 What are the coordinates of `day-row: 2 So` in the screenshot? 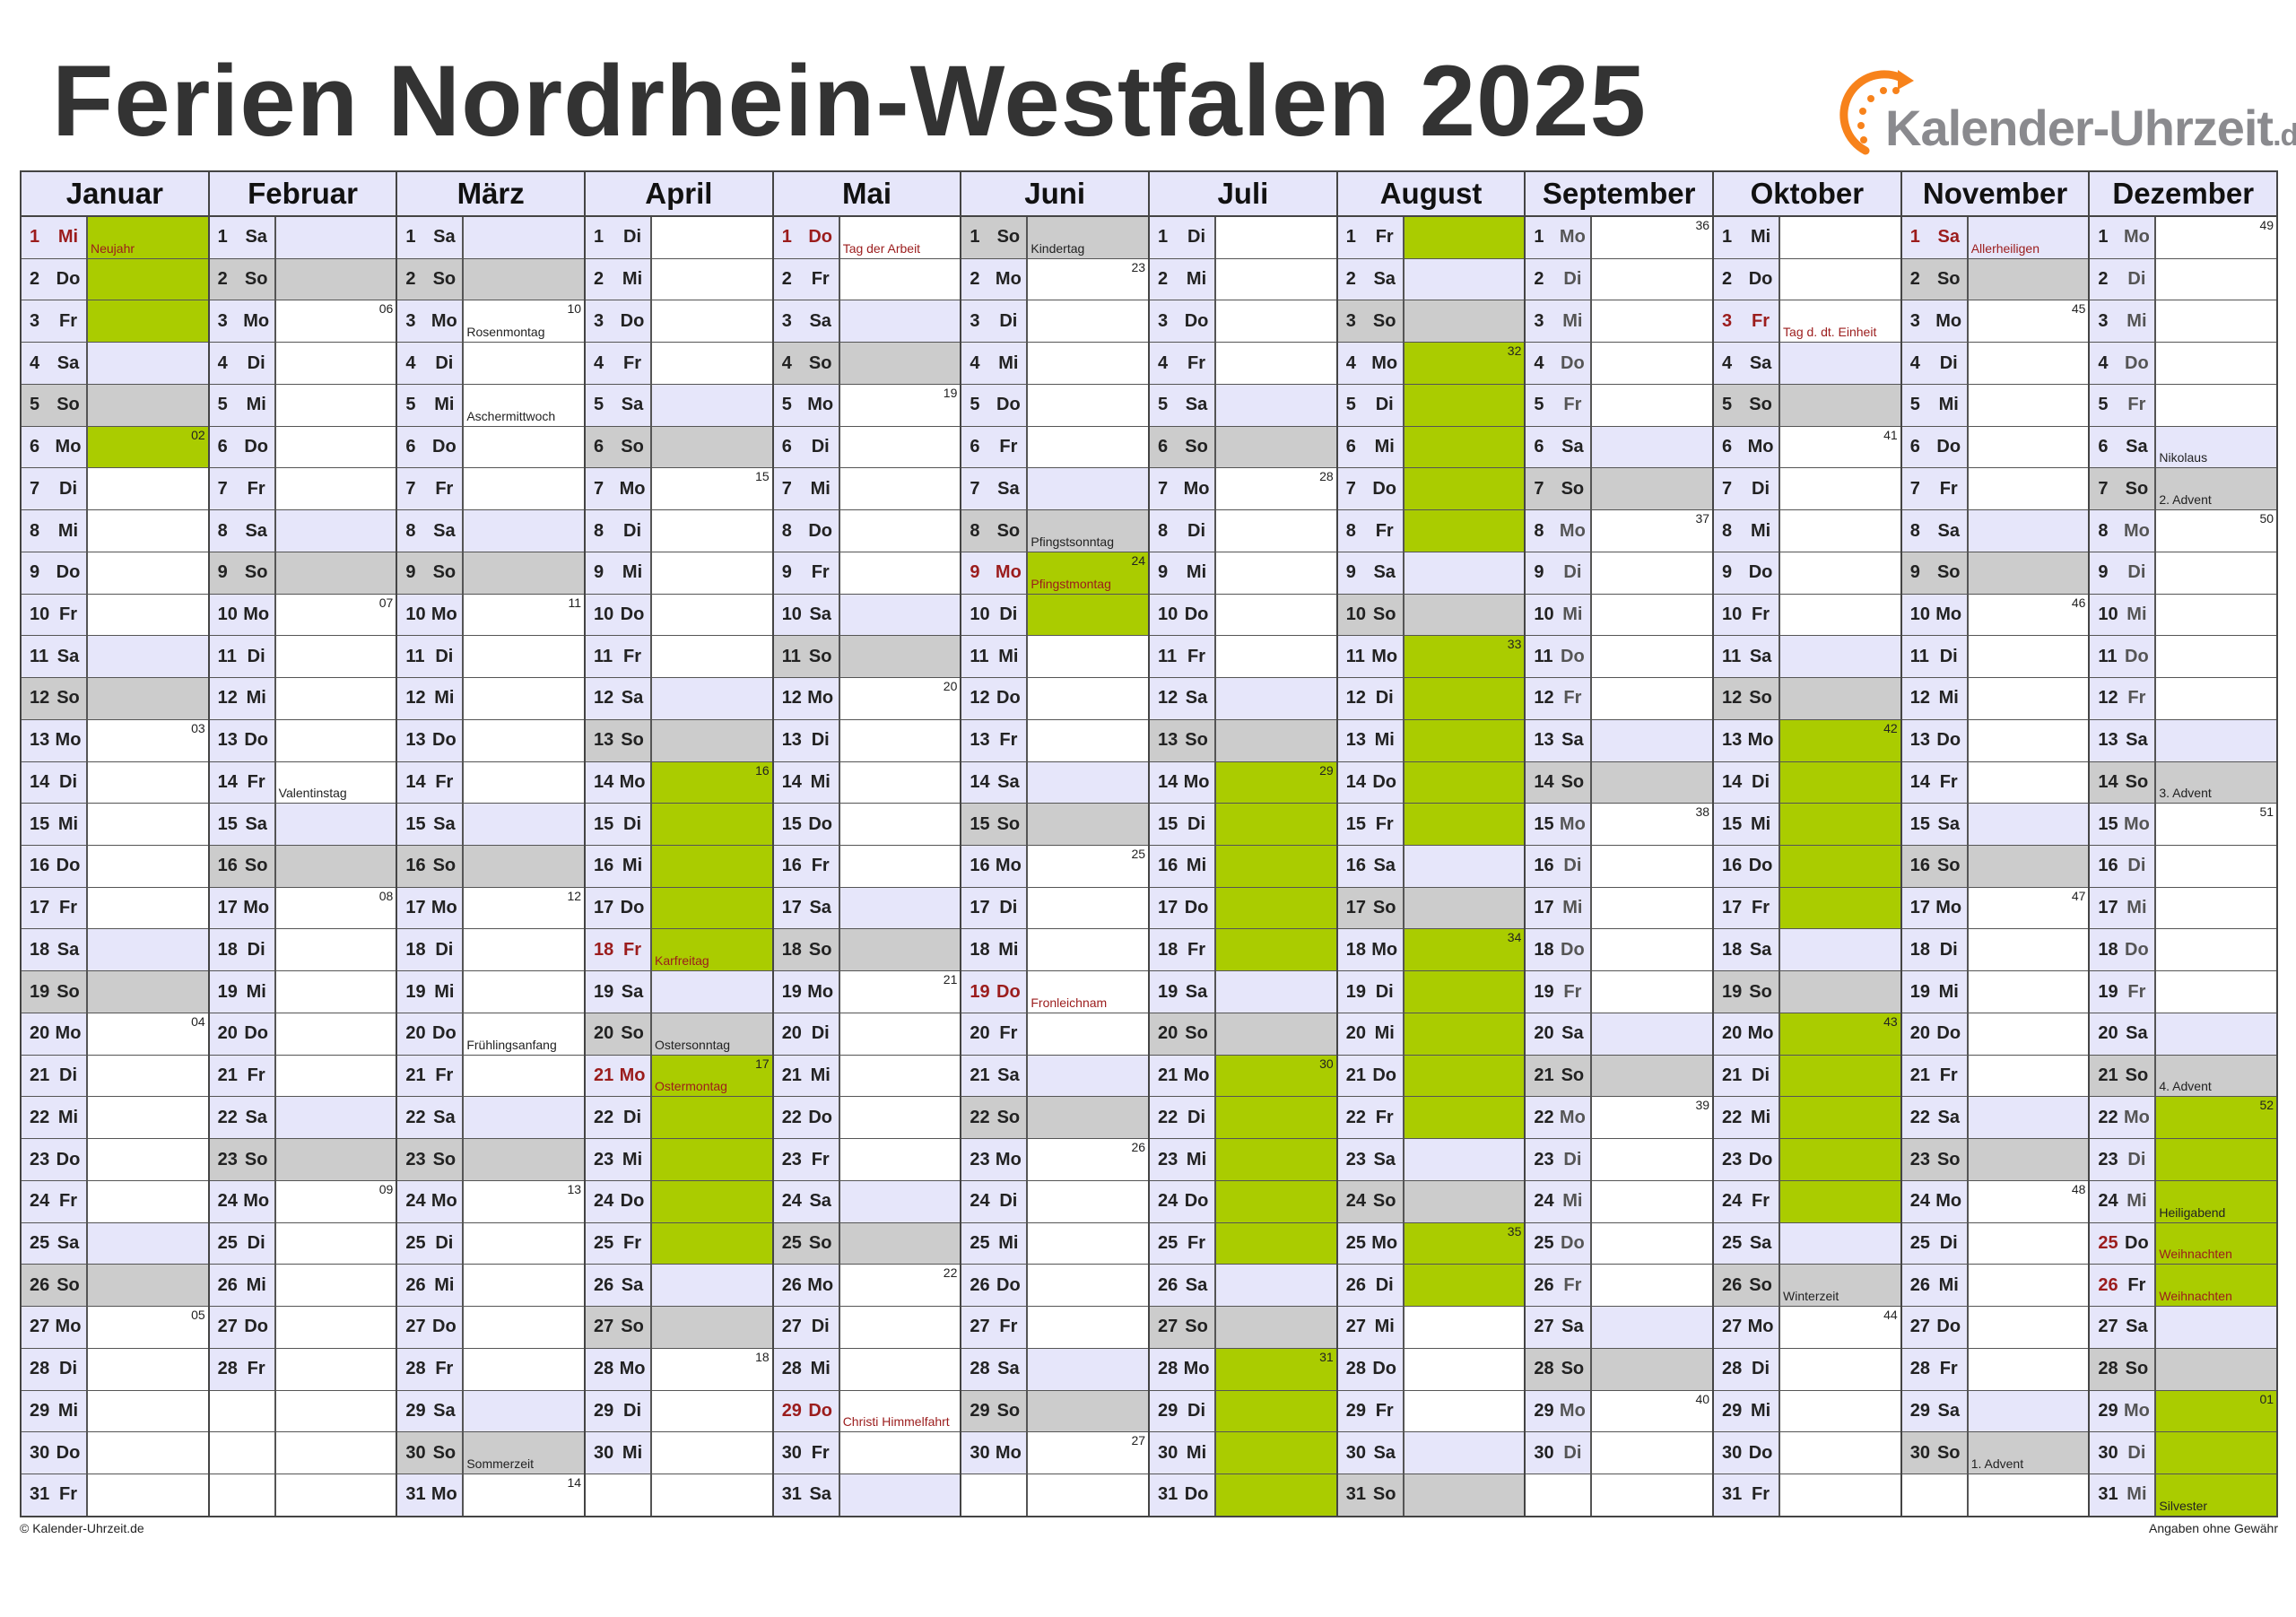 It's located at (302, 279).